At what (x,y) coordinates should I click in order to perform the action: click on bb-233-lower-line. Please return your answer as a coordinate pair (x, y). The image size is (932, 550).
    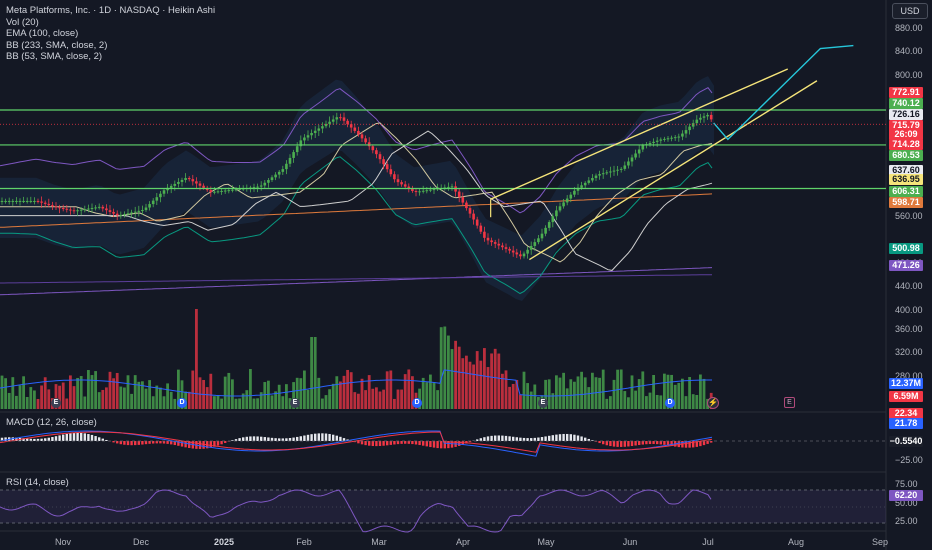
    Looking at the image, I should click on (356, 279).